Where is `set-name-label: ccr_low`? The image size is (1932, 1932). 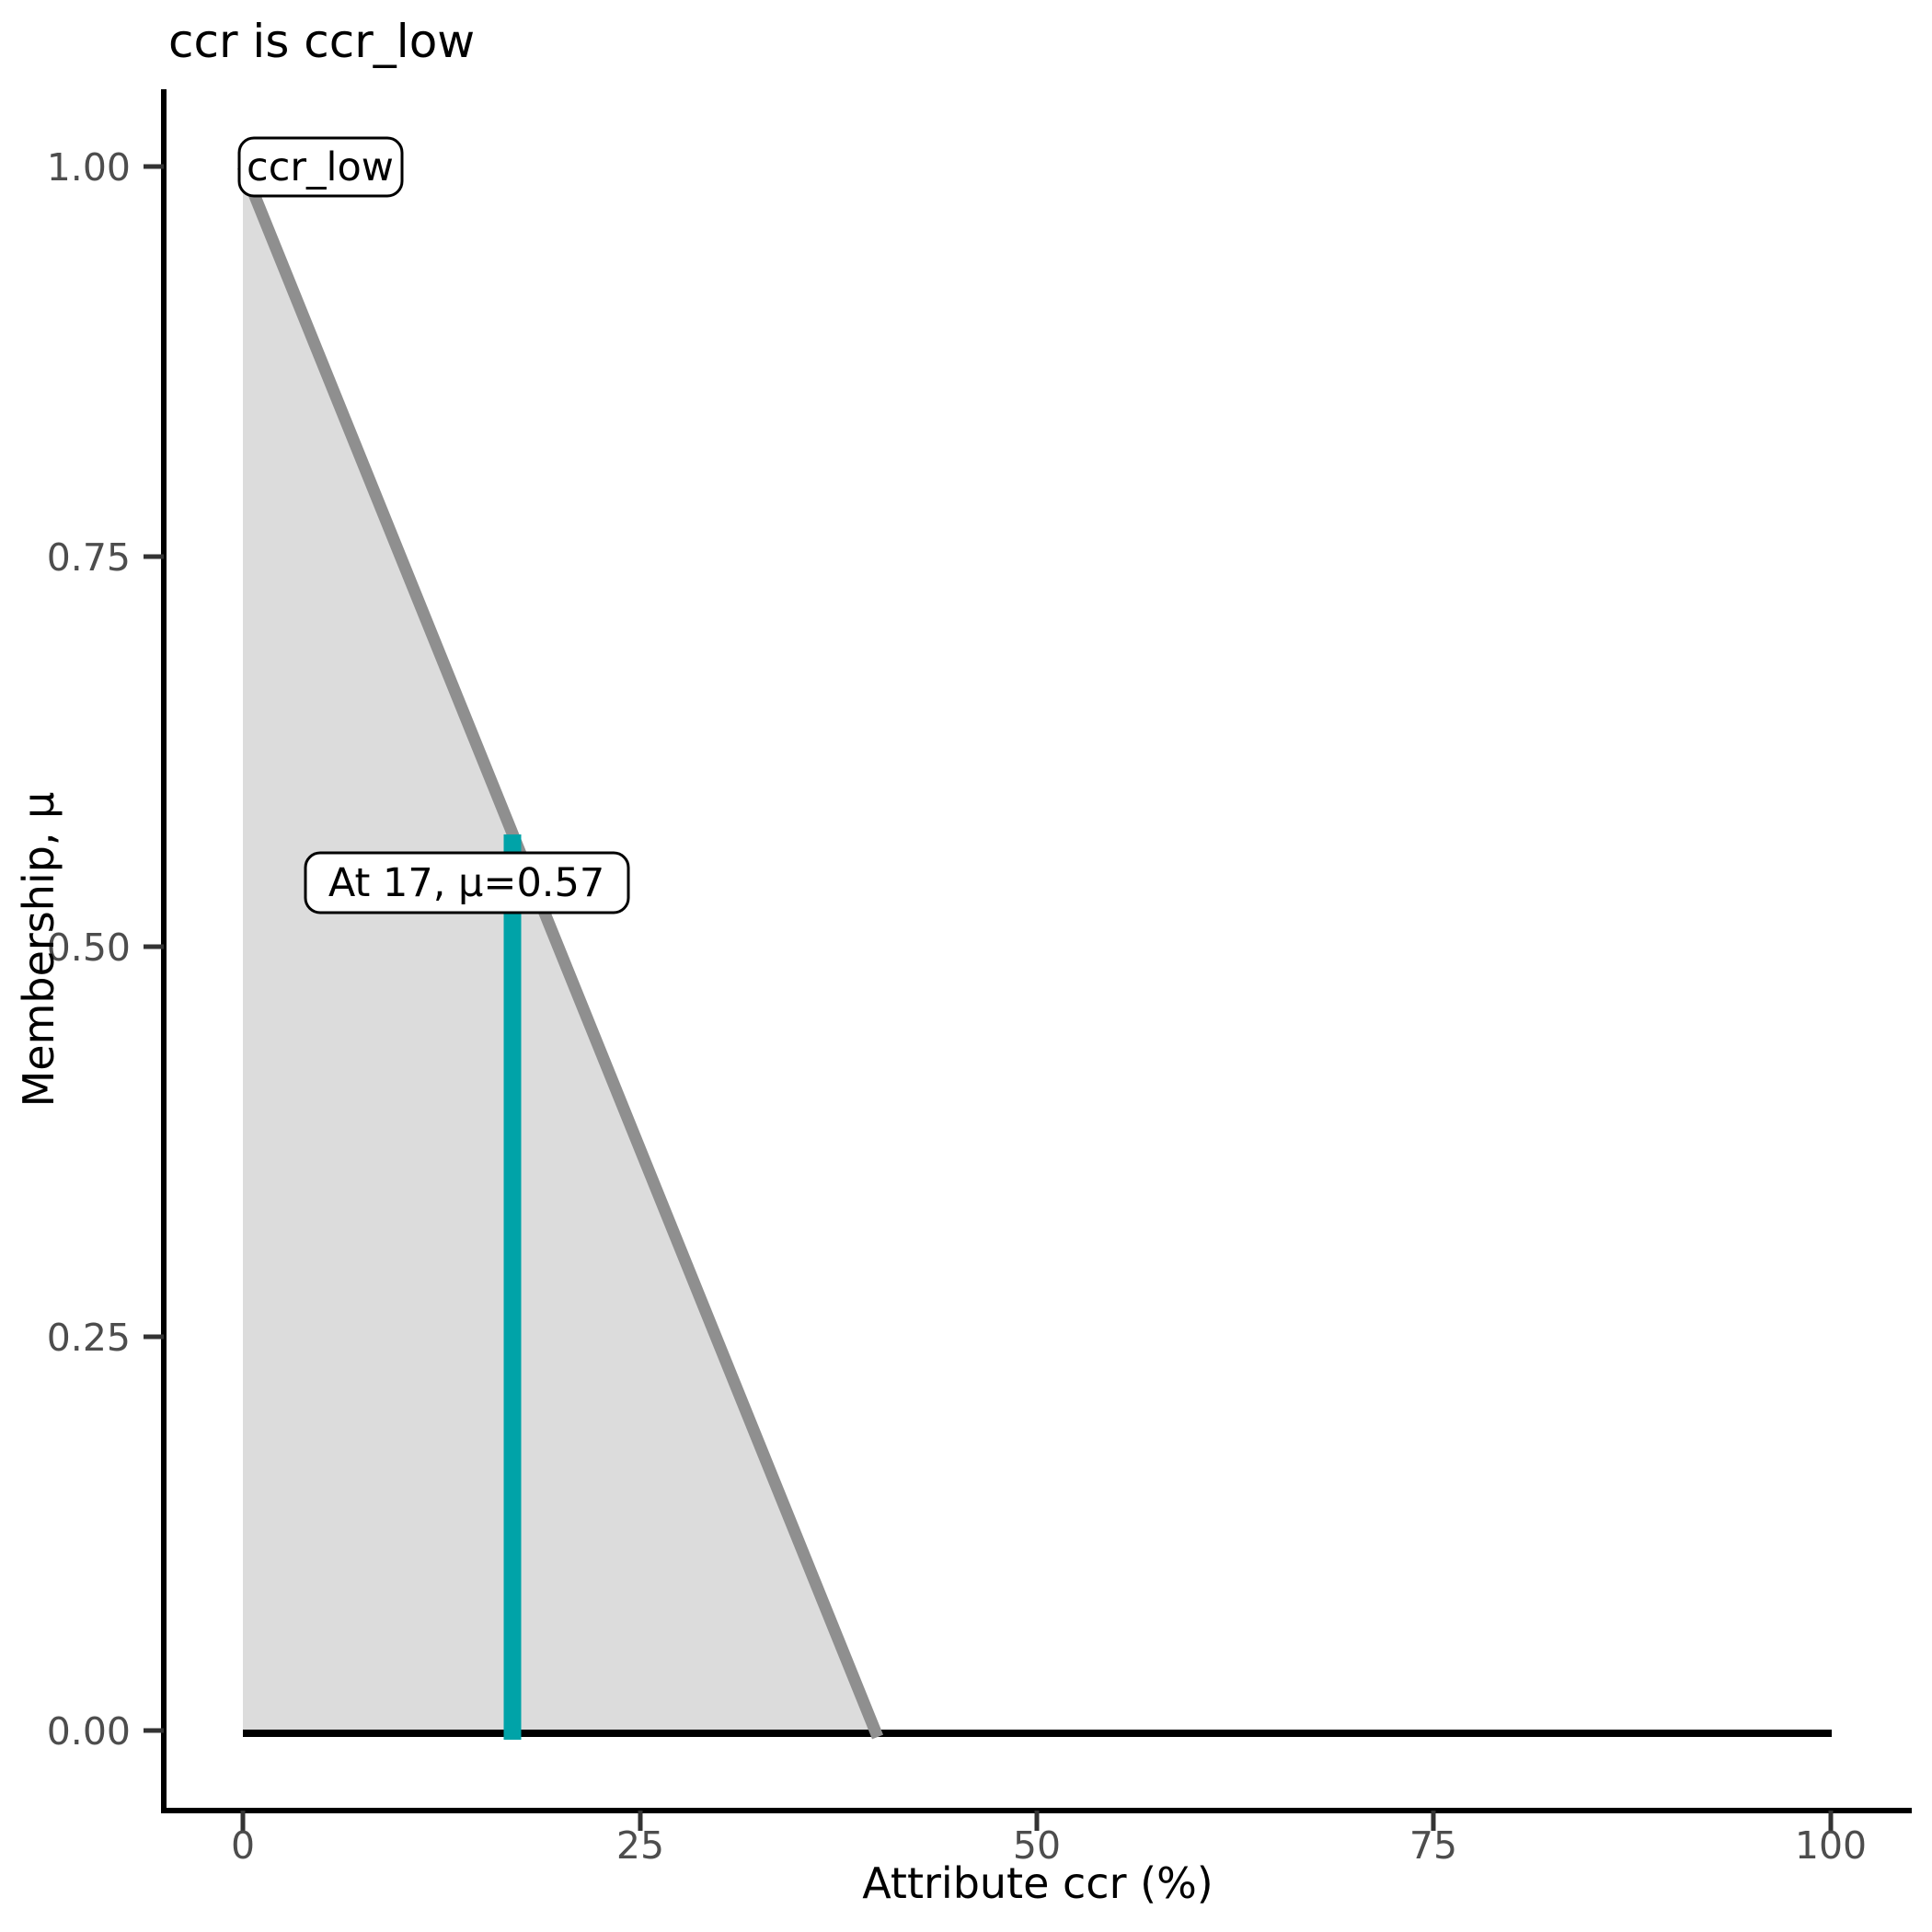 set-name-label: ccr_low is located at coordinates (320, 167).